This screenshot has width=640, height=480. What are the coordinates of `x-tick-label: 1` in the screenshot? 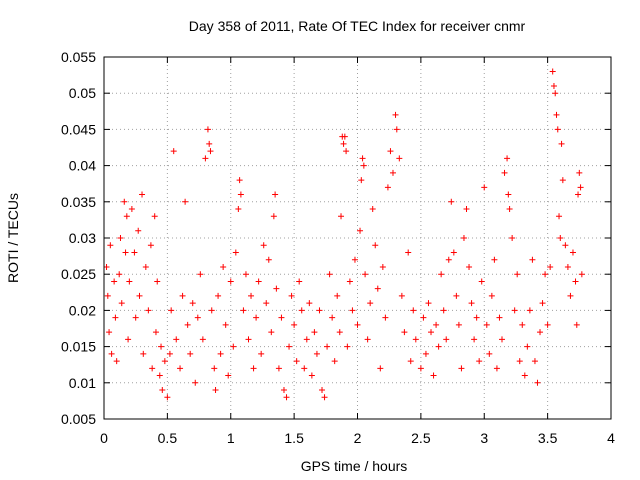 It's located at (231, 438).